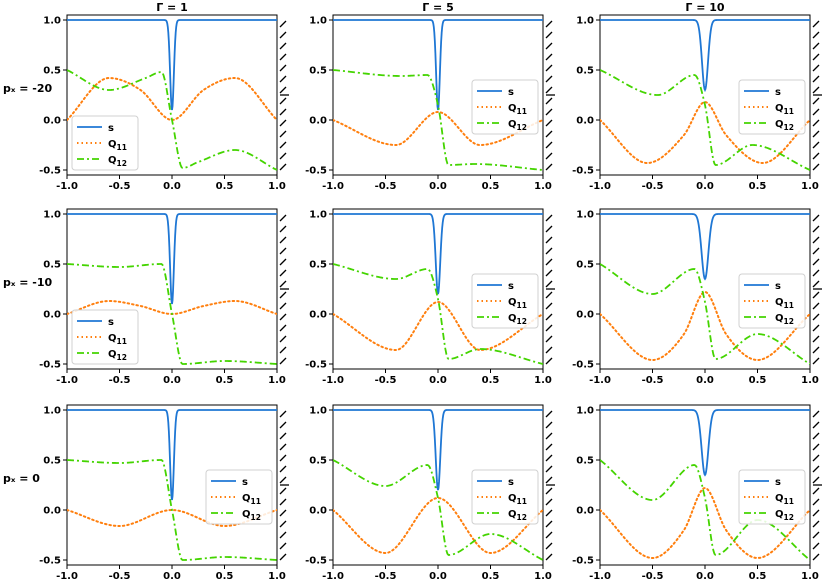  Describe the element at coordinates (705, 7) in the screenshot. I see `column-title-3: Γ = 10` at that location.